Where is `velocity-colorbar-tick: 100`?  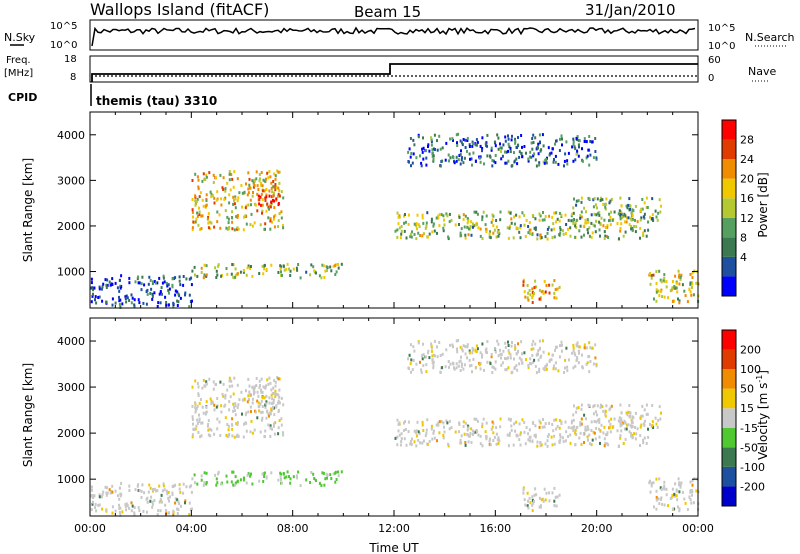 velocity-colorbar-tick: 100 is located at coordinates (750, 369).